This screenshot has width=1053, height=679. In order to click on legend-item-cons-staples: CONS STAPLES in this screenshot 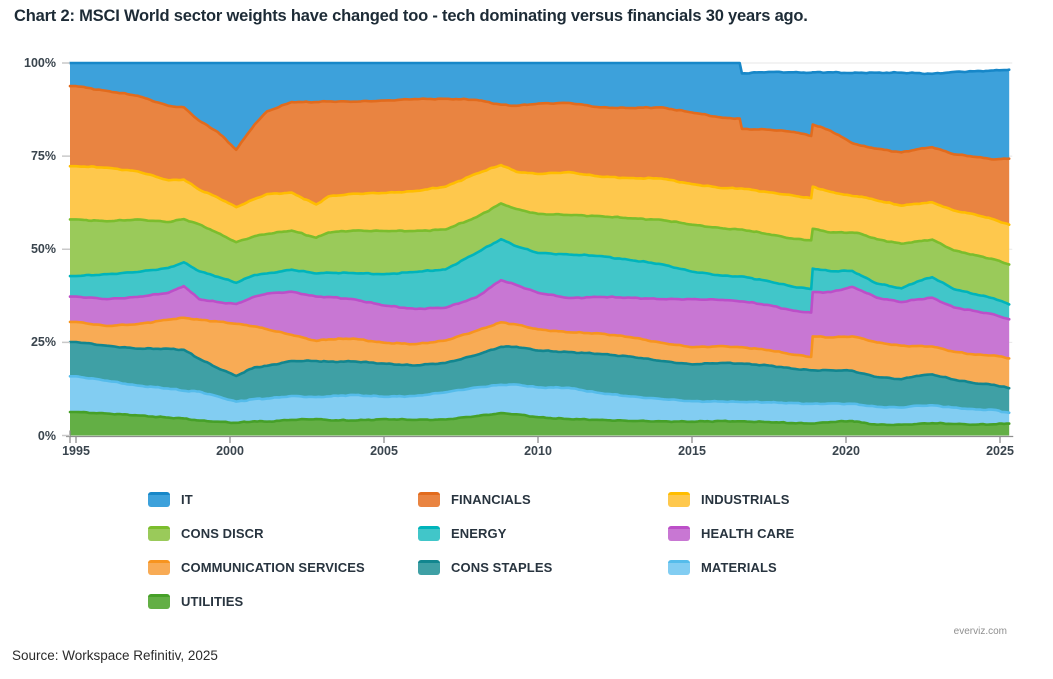, I will do `click(485, 567)`.